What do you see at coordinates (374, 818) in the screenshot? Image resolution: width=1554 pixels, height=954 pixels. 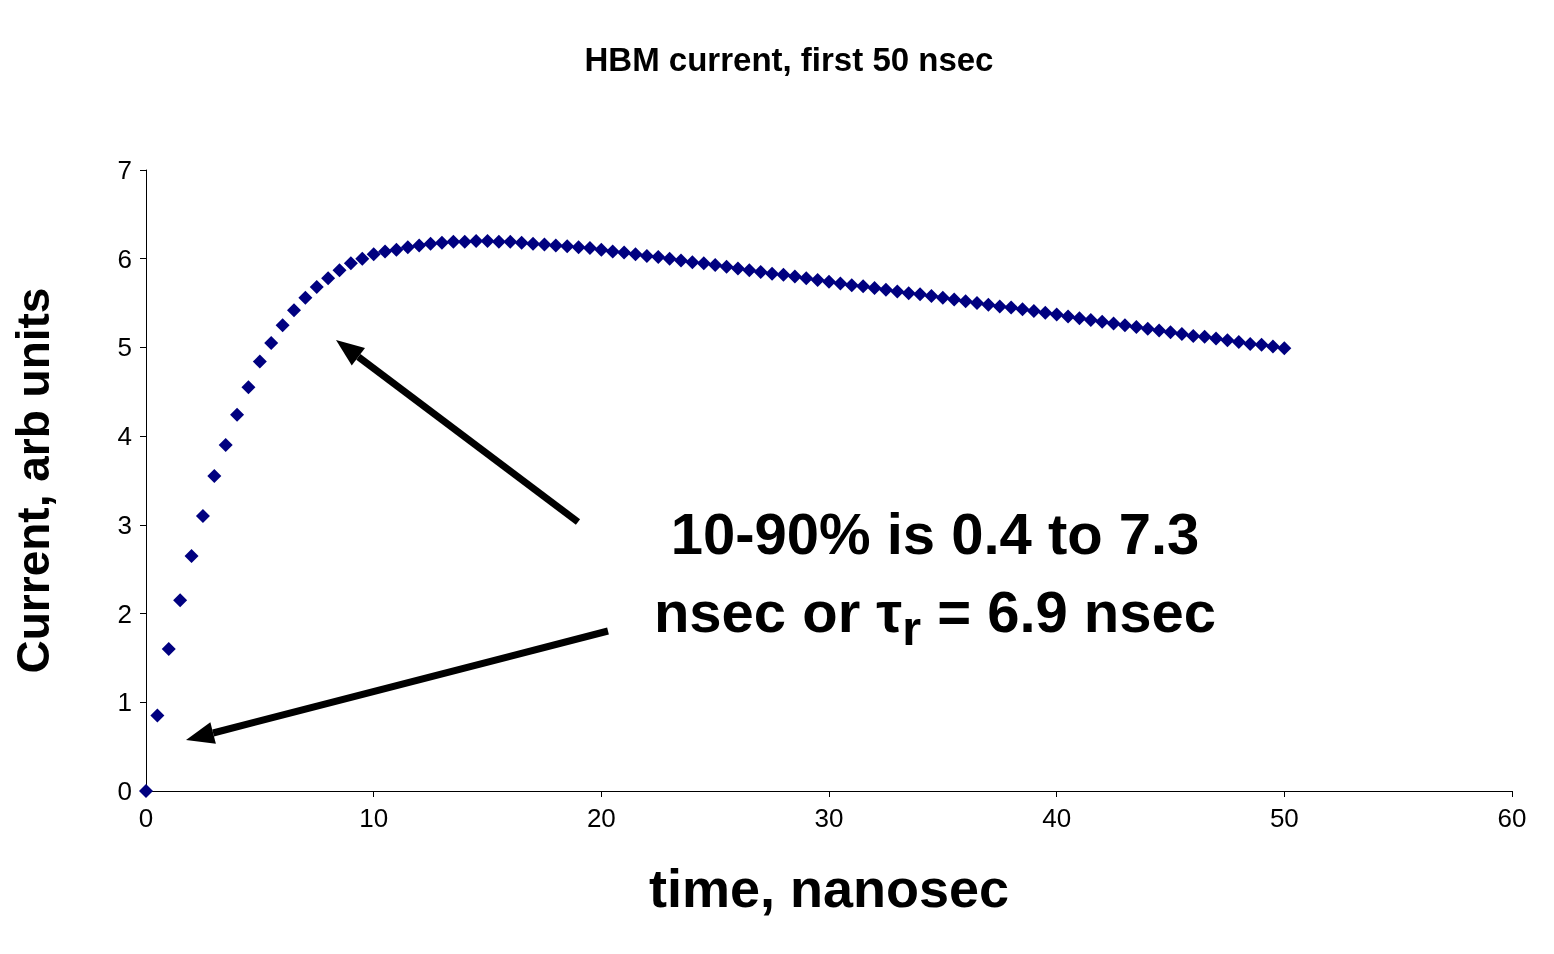 I see `x-tick-label: 10` at bounding box center [374, 818].